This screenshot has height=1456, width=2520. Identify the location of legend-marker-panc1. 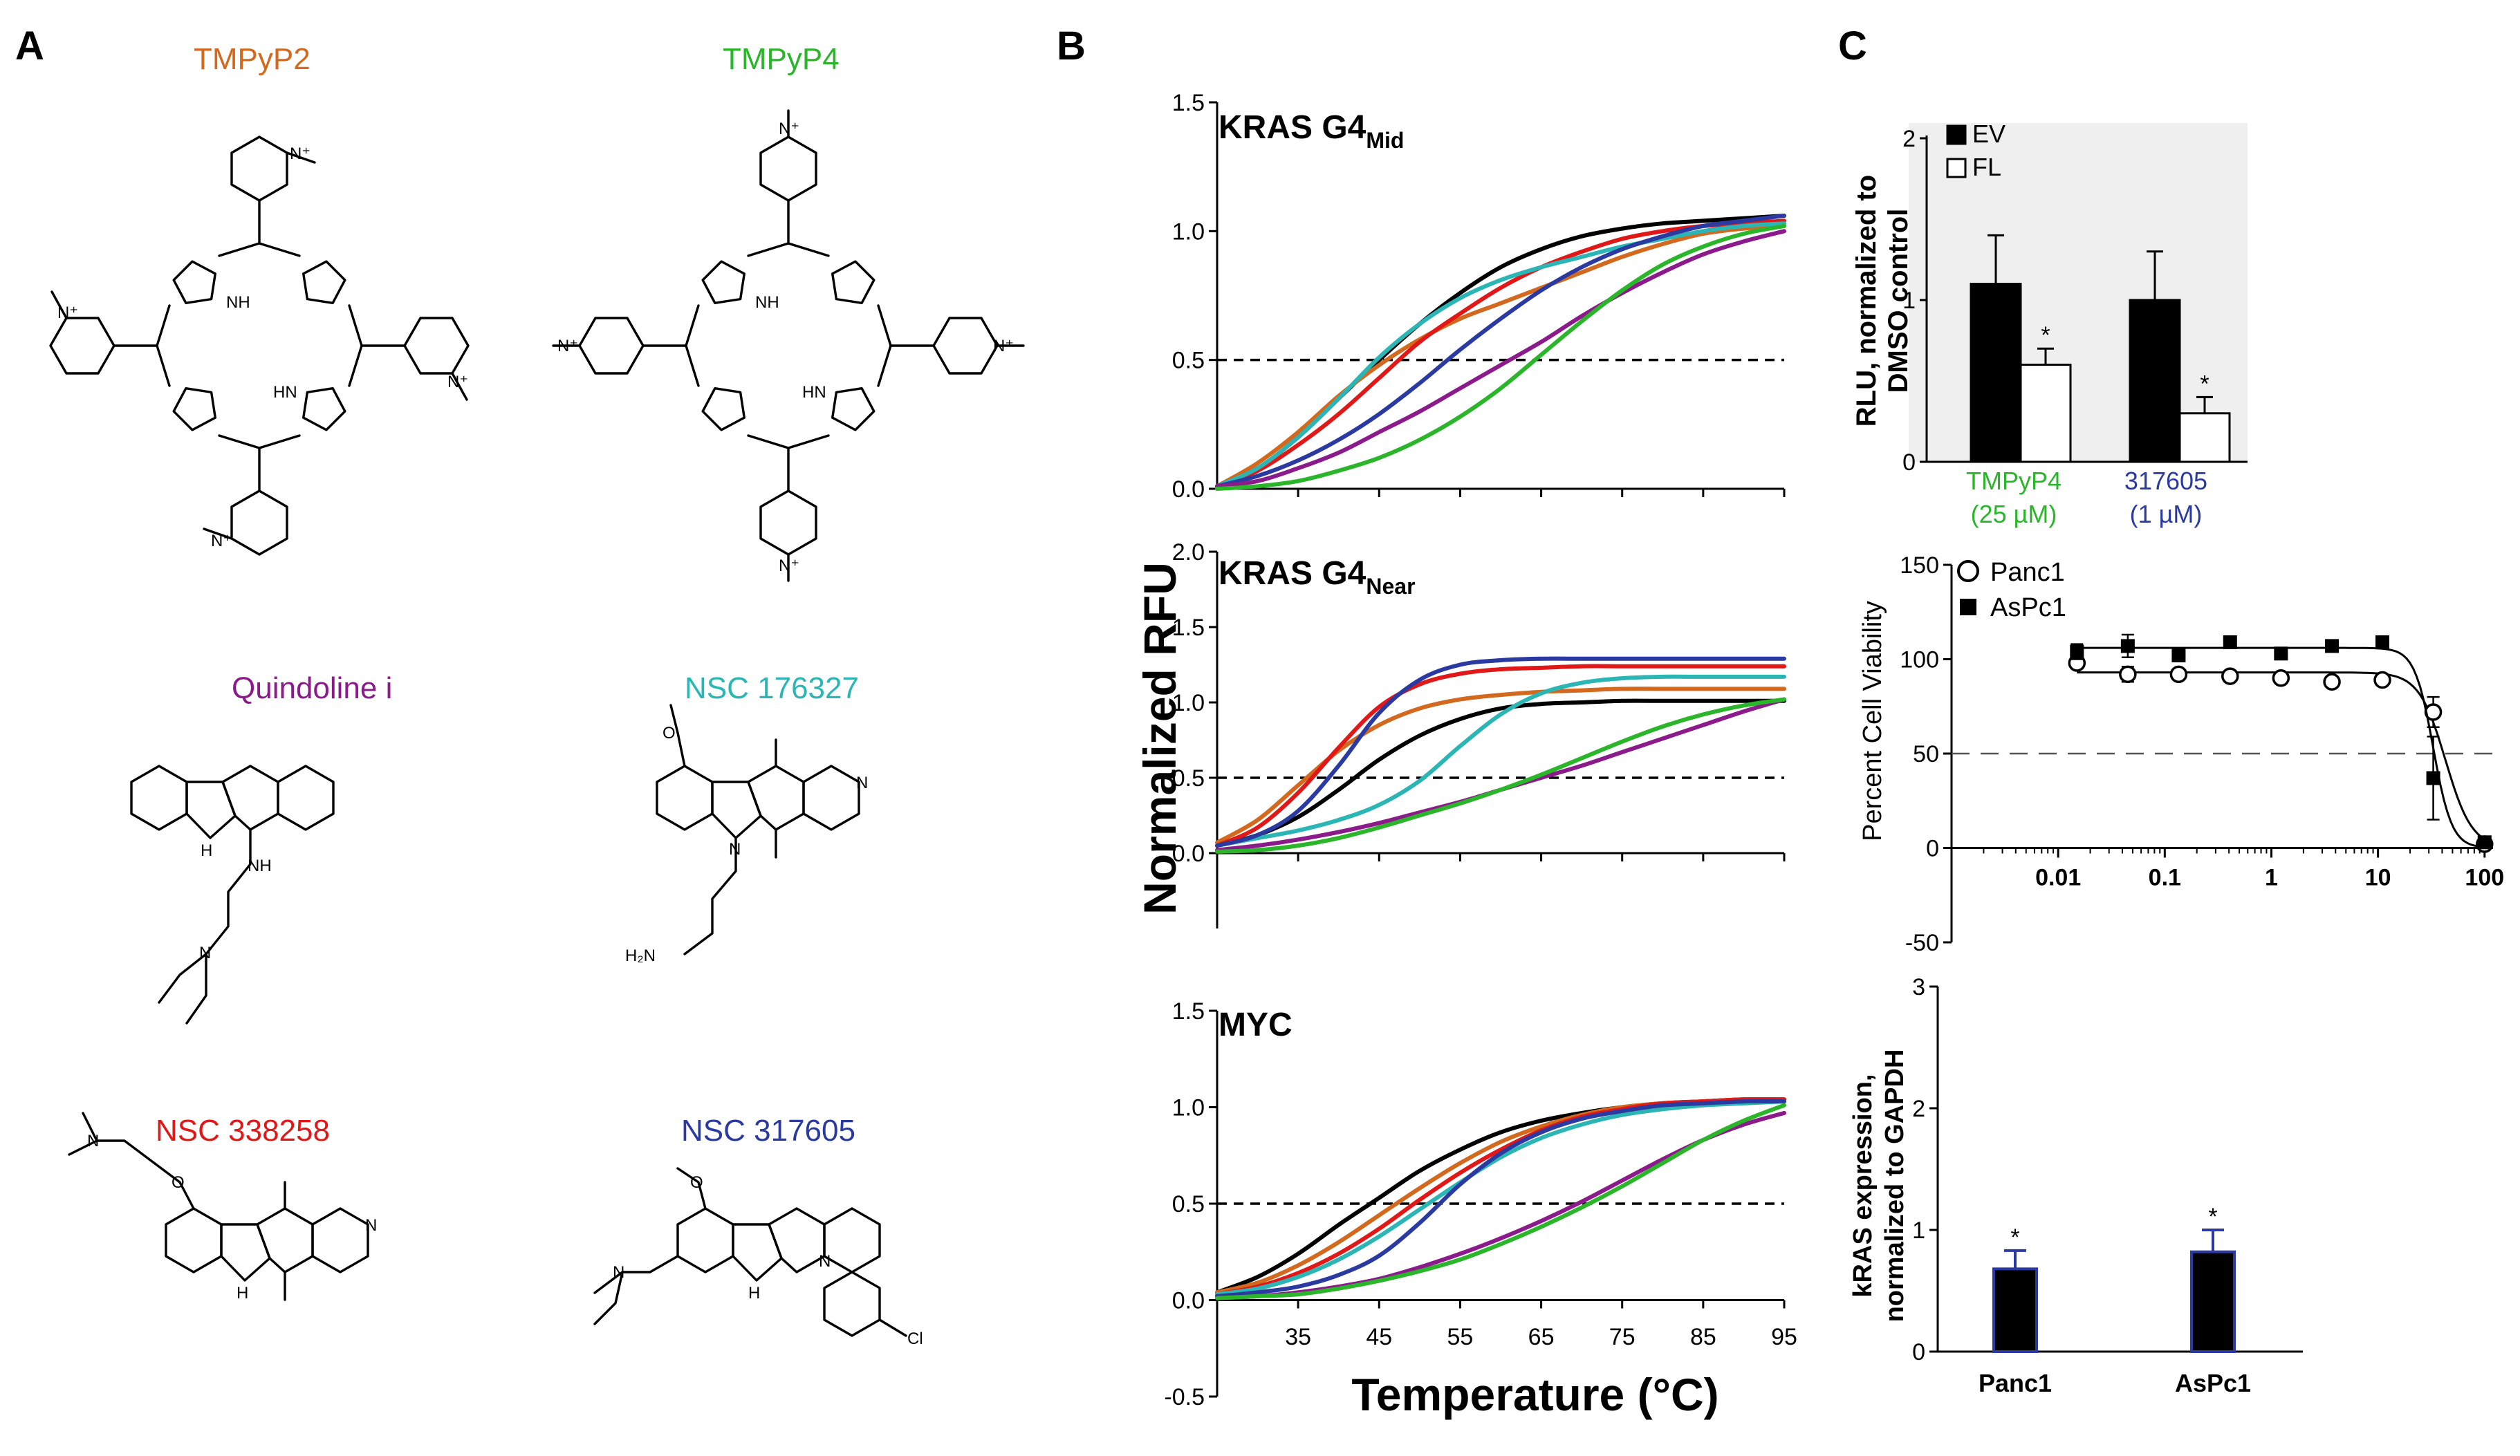
(1968, 571).